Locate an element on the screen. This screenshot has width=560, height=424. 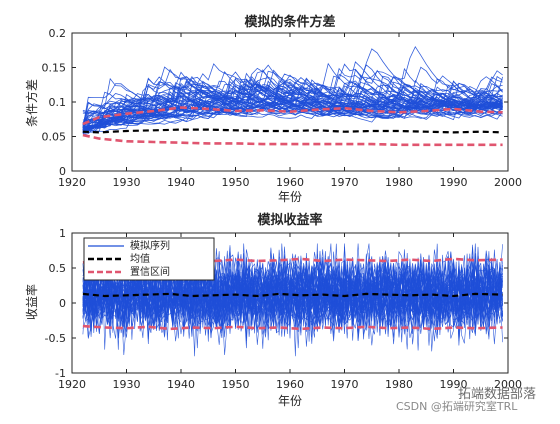
returns-interval-lower-line is located at coordinates (292, 327).